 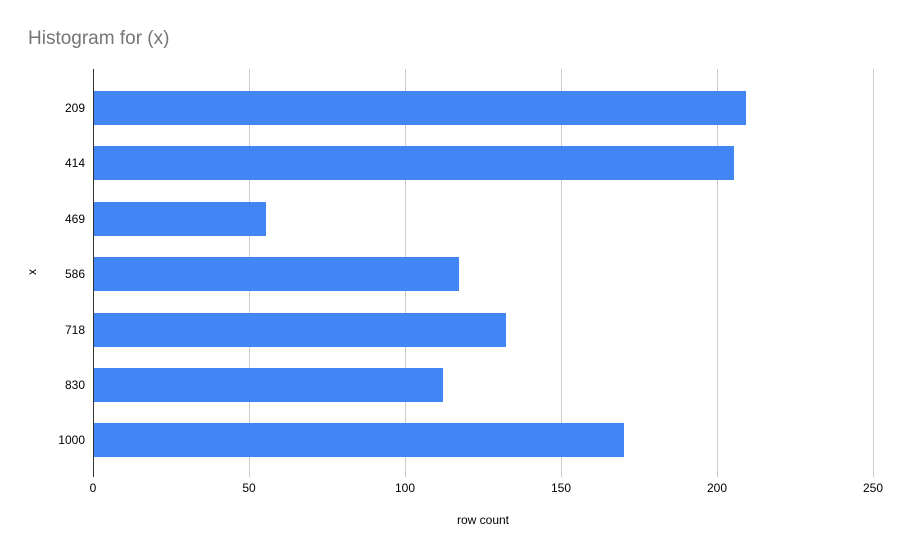 I want to click on y-category-label: 718, so click(x=74, y=329).